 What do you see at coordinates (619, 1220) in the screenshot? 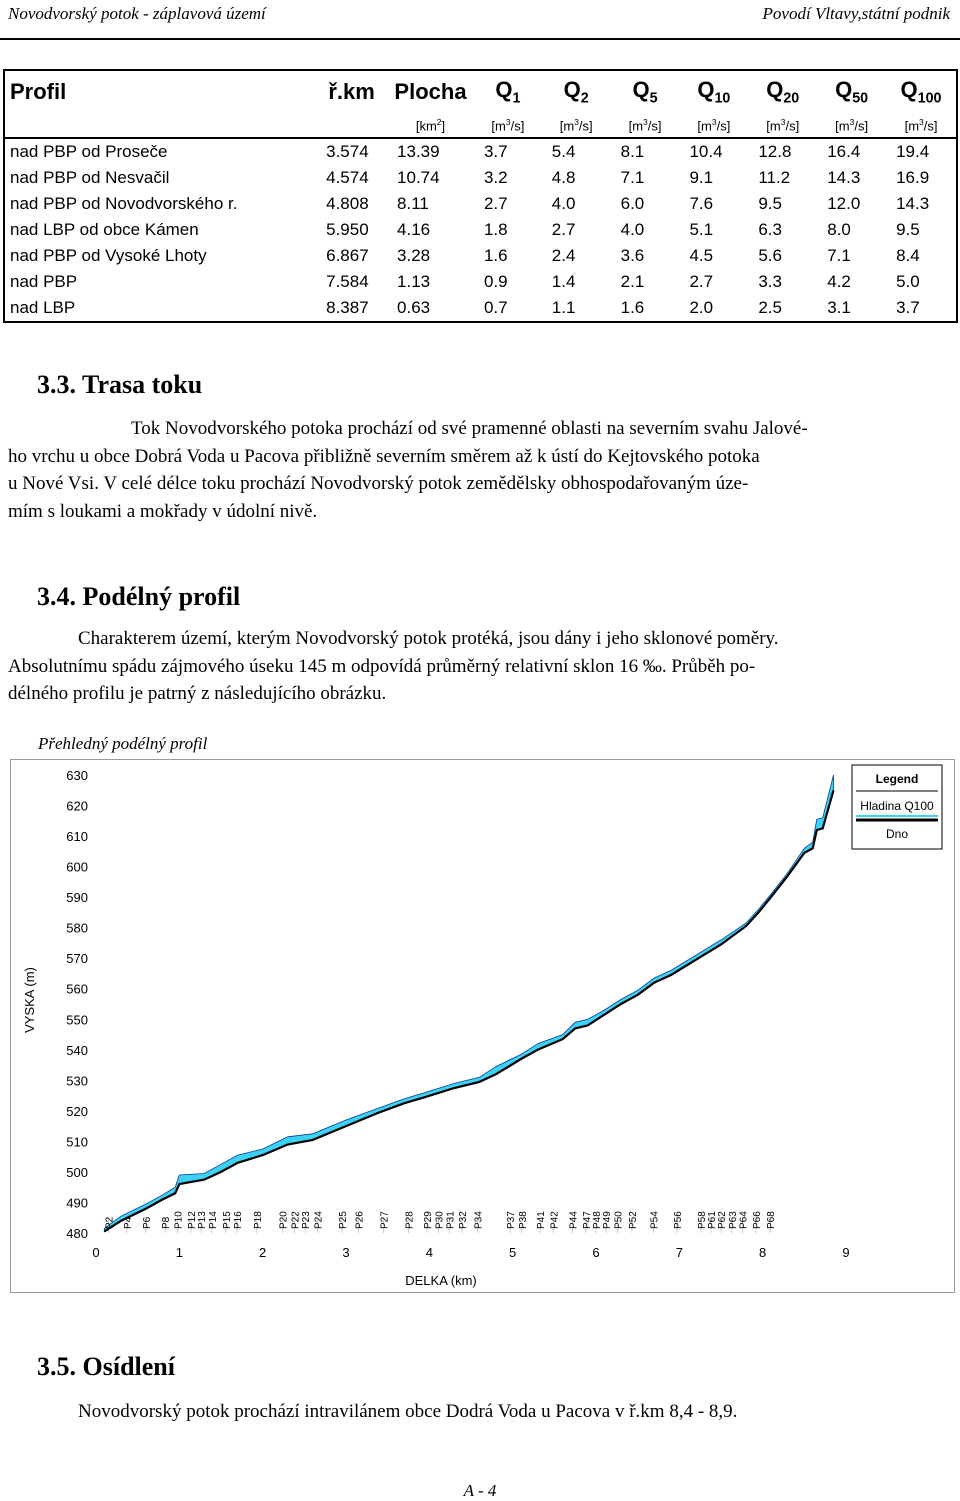
I see `profile-label: P50` at bounding box center [619, 1220].